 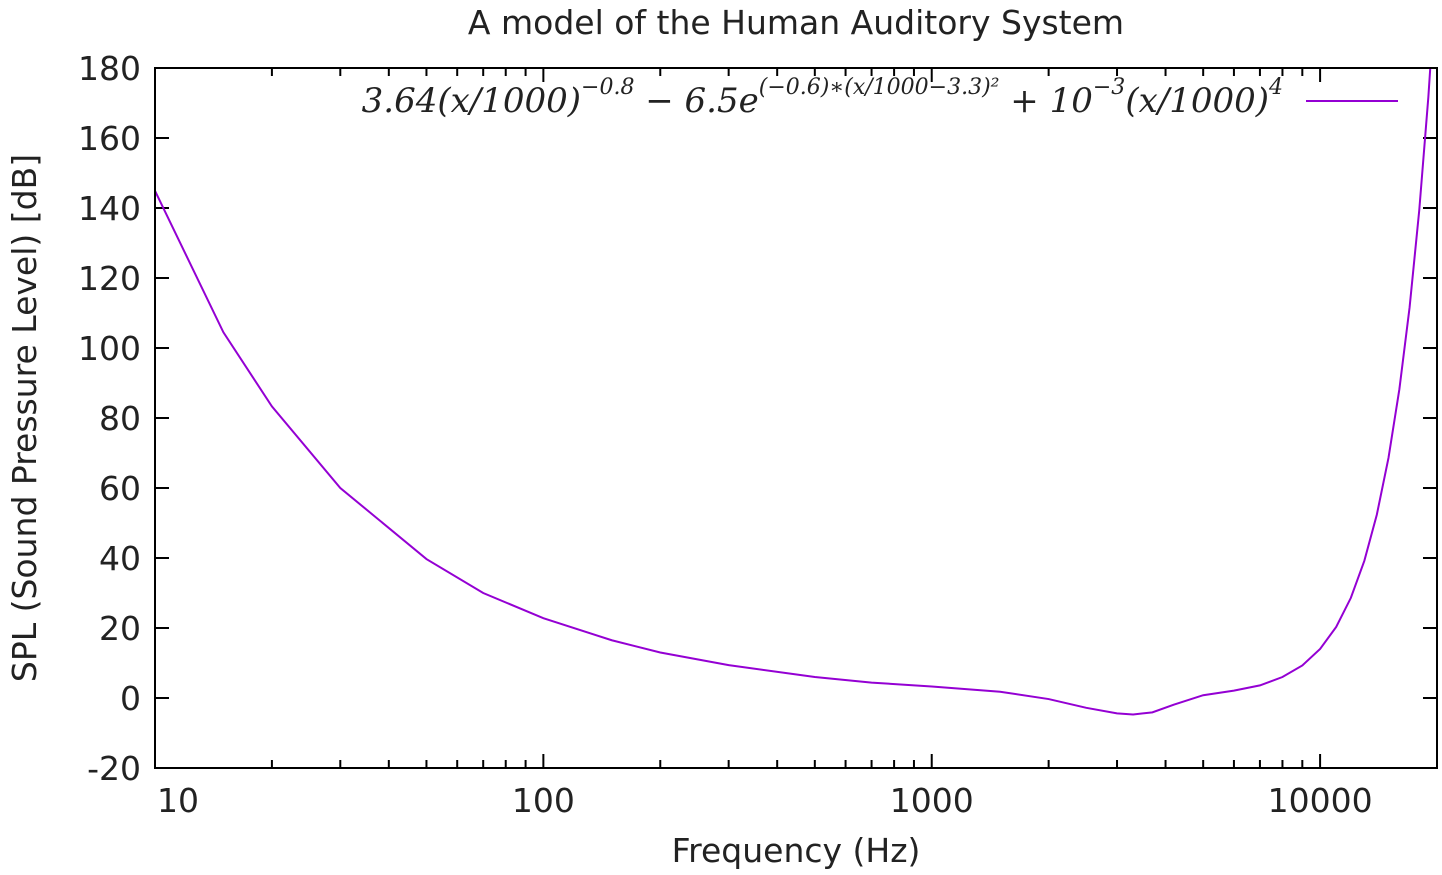 I want to click on x-tick-label: 1000, so click(x=932, y=800).